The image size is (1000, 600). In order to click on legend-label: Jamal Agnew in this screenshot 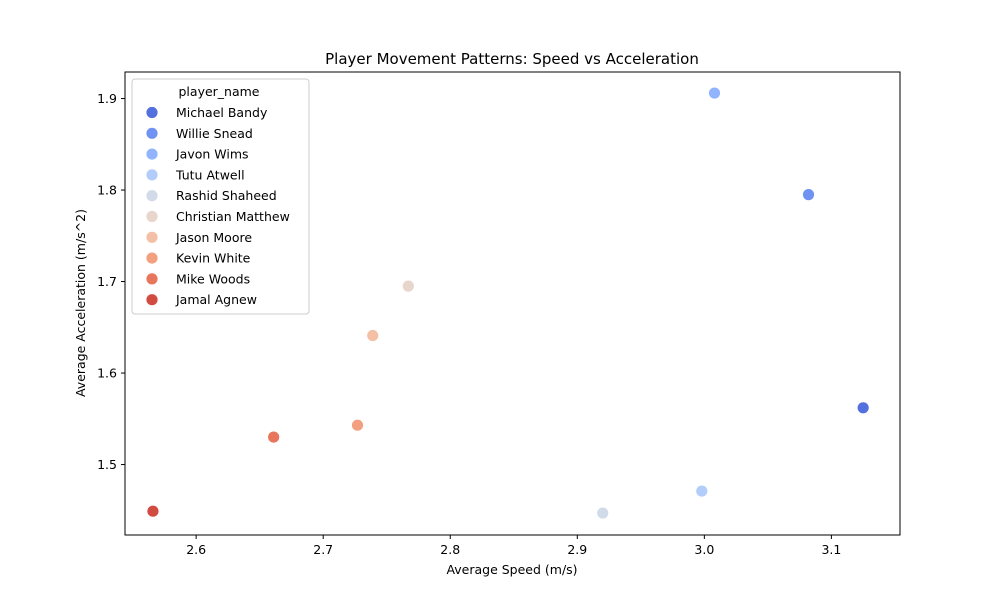, I will do `click(216, 299)`.